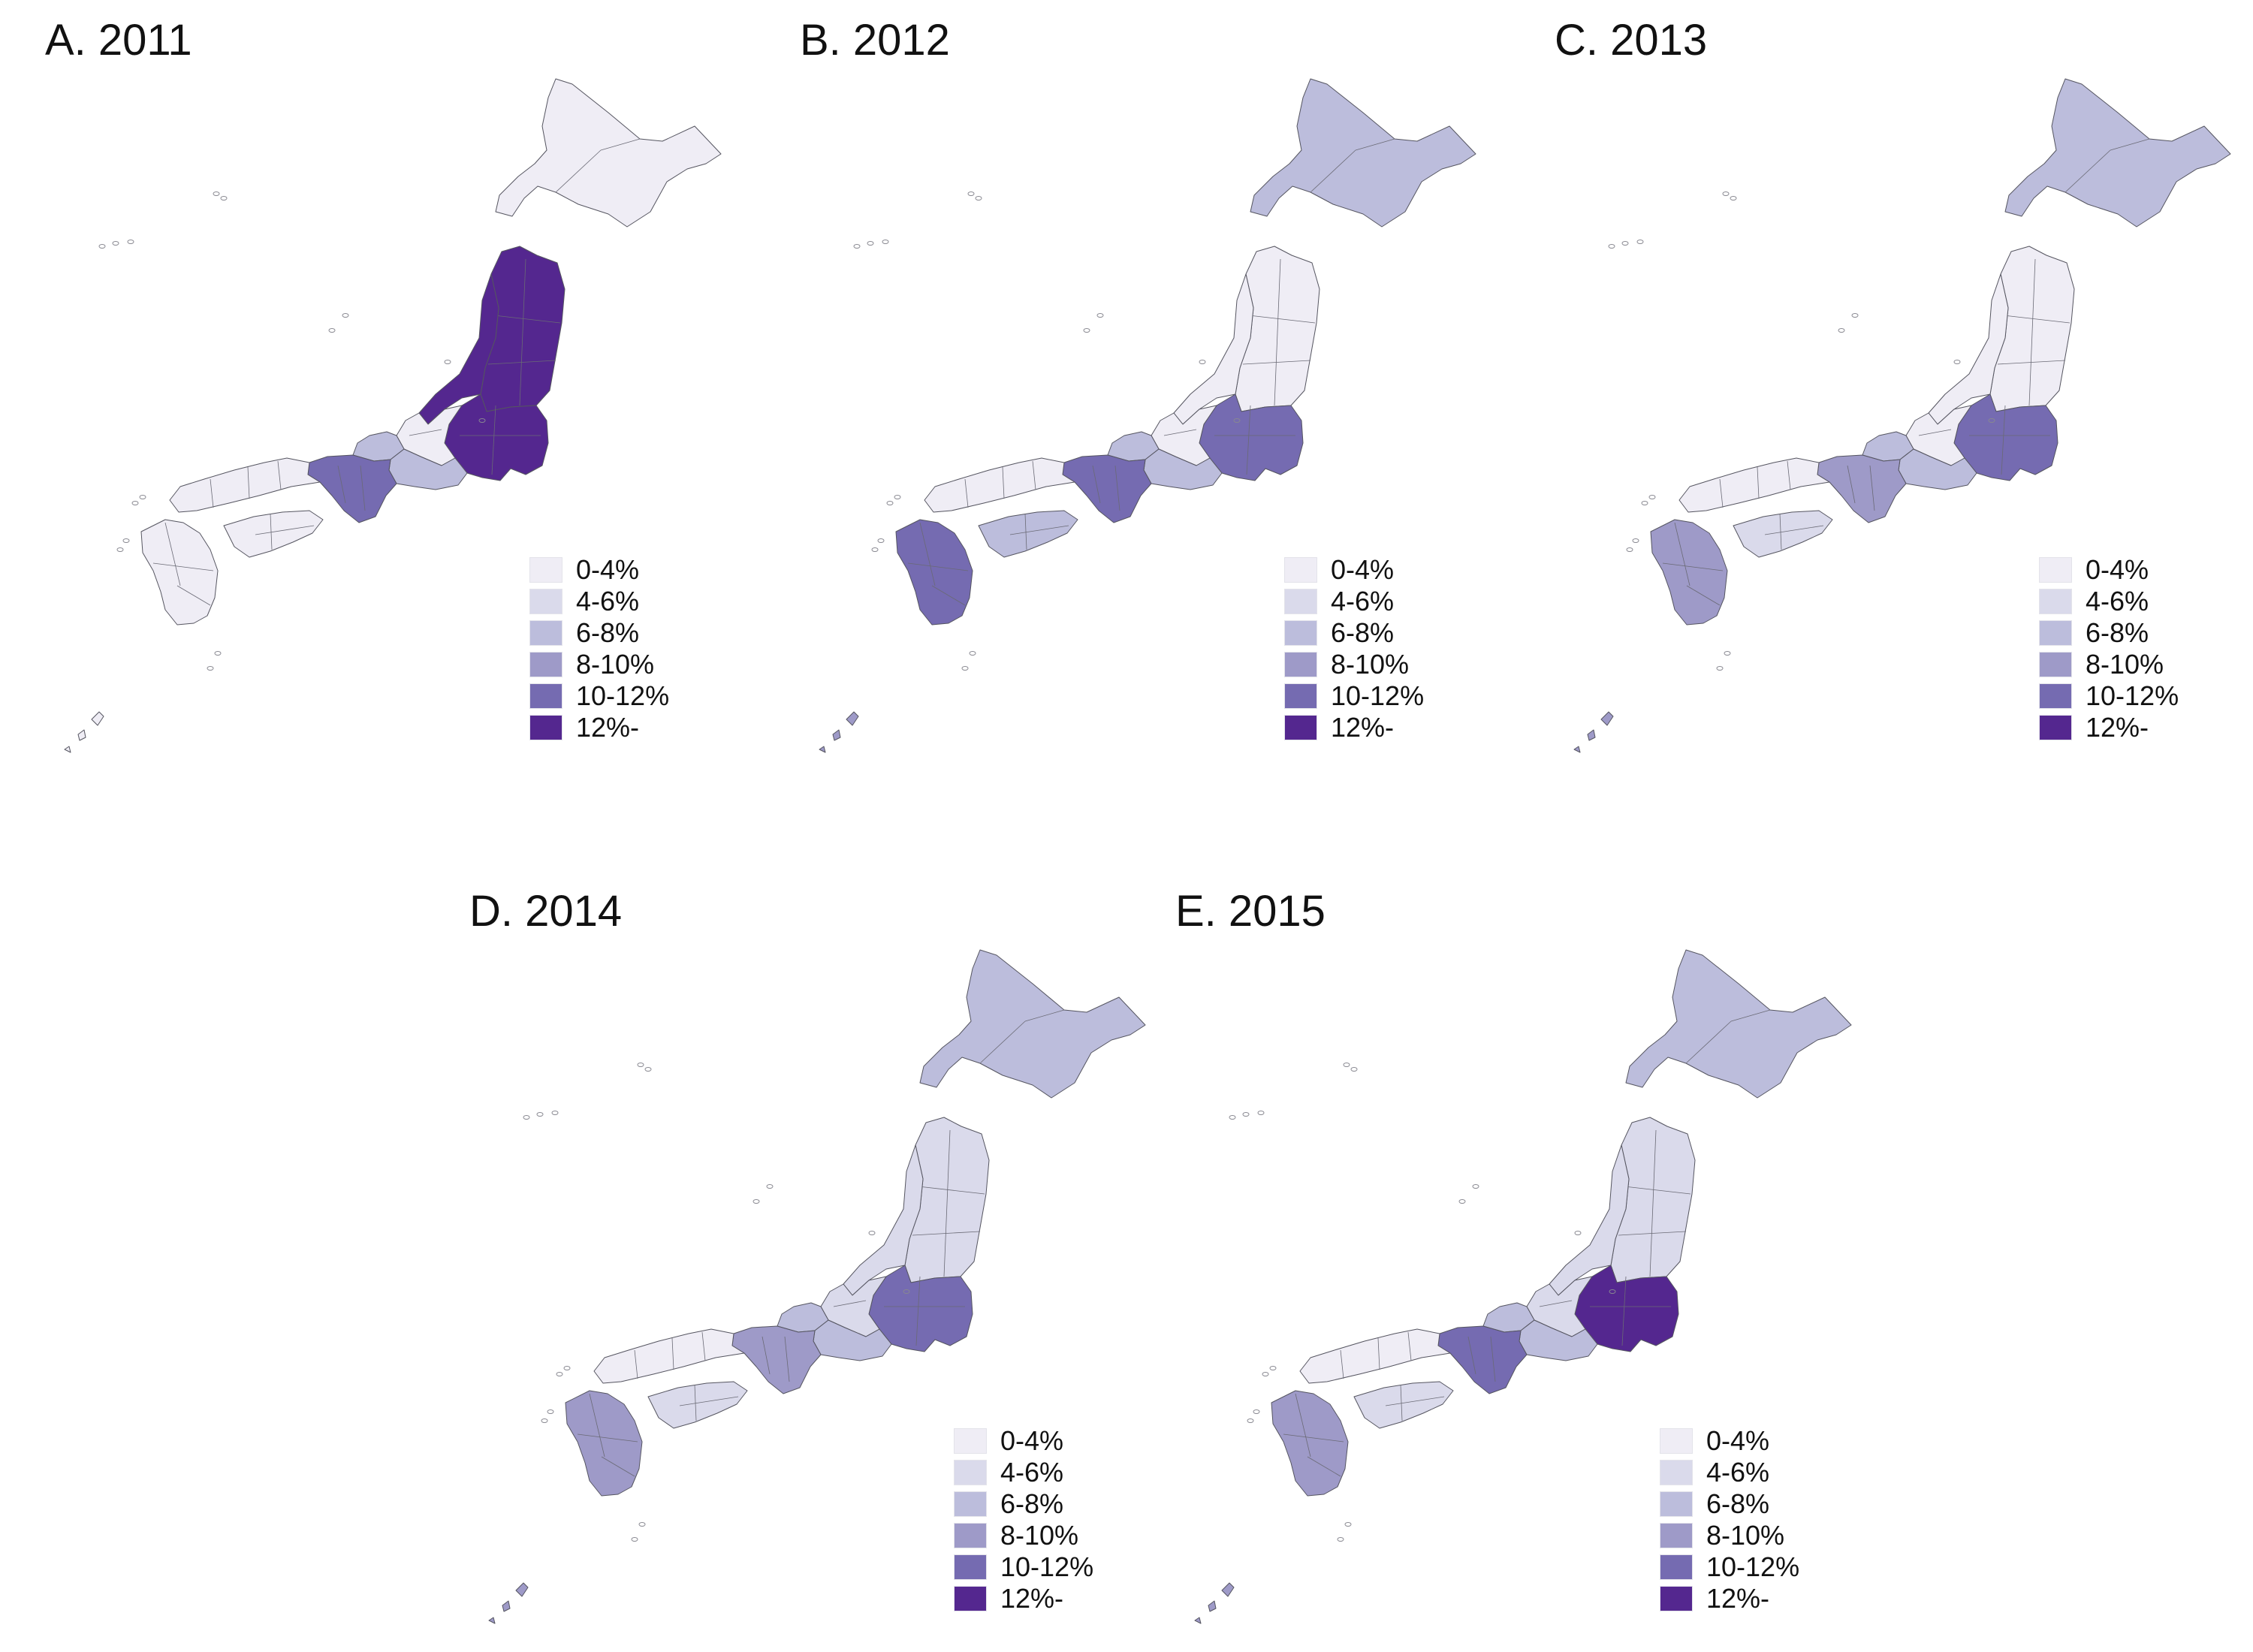 This screenshot has width=2253, height=1652. What do you see at coordinates (608, 601) in the screenshot?
I see `legend-label: 4-6%` at bounding box center [608, 601].